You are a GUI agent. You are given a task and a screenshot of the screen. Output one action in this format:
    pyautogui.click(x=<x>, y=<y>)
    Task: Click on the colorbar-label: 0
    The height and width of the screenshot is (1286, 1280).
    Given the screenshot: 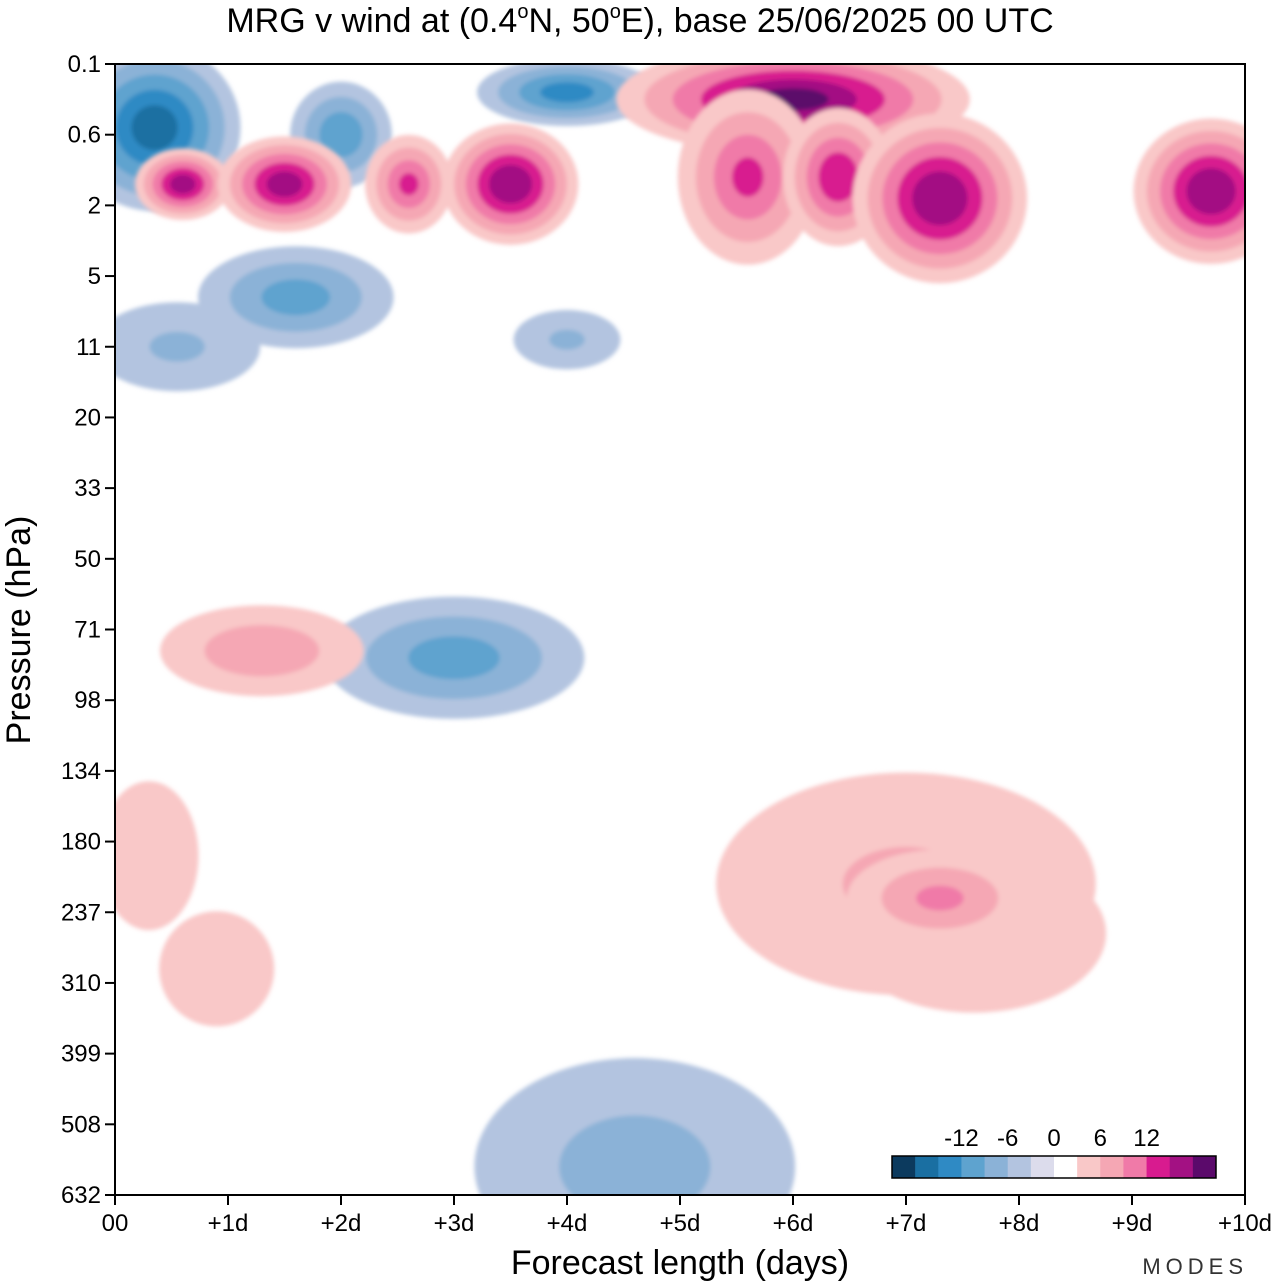 What is the action you would take?
    pyautogui.click(x=1053, y=1138)
    